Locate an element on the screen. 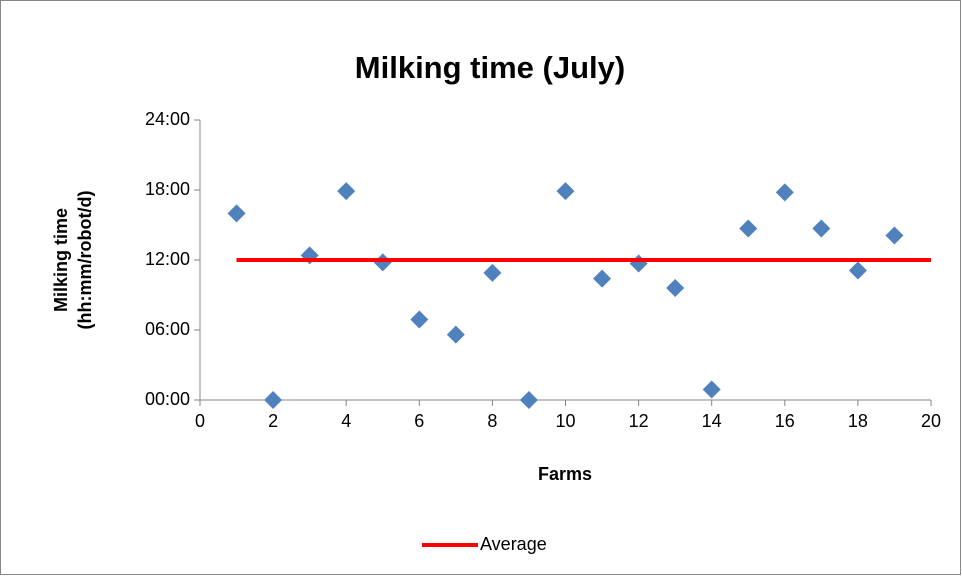 The height and width of the screenshot is (576, 962). x-tick-label: 6 is located at coordinates (419, 421).